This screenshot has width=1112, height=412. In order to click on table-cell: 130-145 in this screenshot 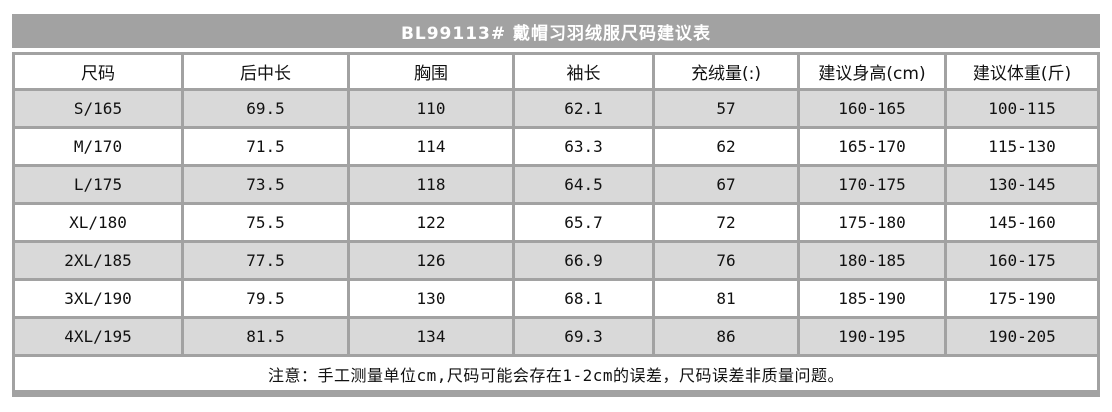, I will do `click(1022, 184)`.